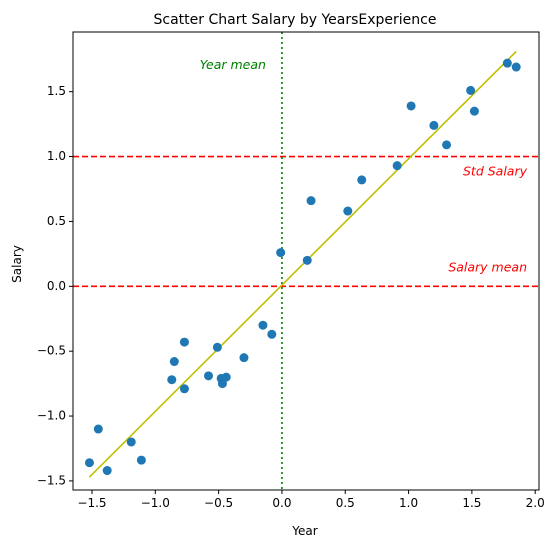 The height and width of the screenshot is (547, 555). What do you see at coordinates (91, 503) in the screenshot?
I see `x-tick-label: −1.5` at bounding box center [91, 503].